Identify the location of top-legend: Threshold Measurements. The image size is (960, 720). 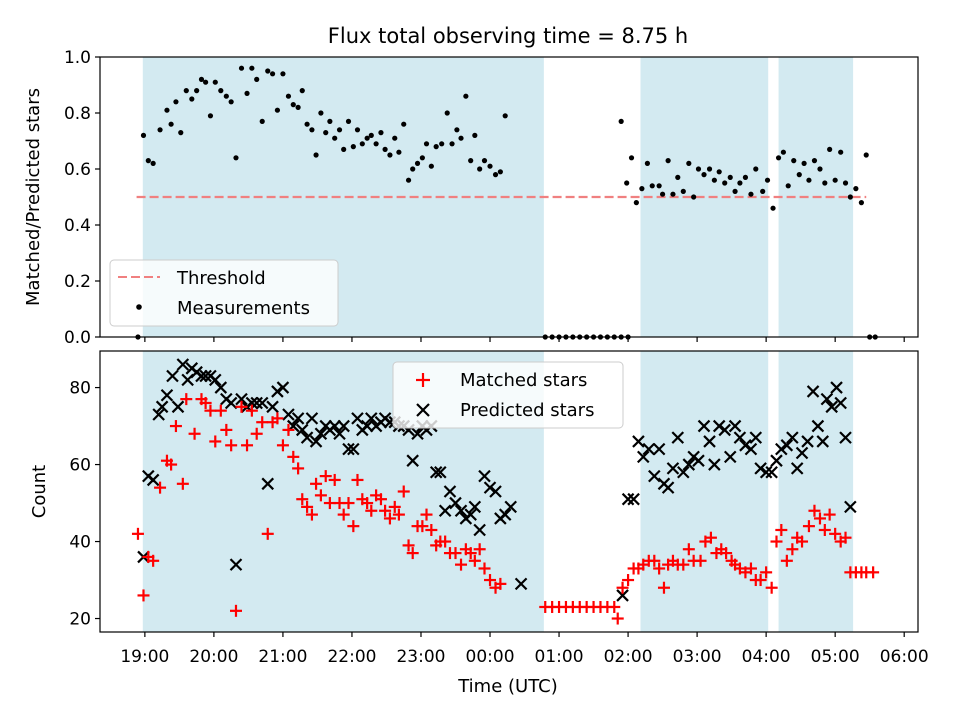
(224, 293).